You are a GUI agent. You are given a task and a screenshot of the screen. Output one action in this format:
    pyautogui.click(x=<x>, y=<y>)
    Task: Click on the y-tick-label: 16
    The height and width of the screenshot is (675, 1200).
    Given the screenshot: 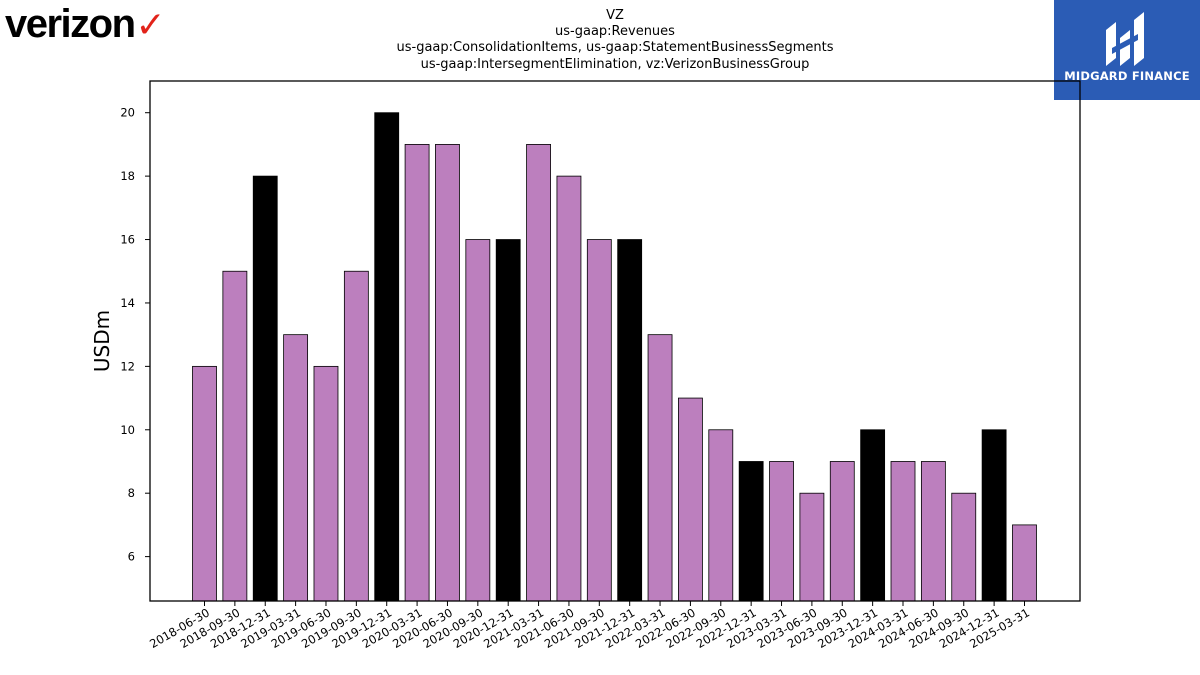 What is the action you would take?
    pyautogui.click(x=127, y=240)
    